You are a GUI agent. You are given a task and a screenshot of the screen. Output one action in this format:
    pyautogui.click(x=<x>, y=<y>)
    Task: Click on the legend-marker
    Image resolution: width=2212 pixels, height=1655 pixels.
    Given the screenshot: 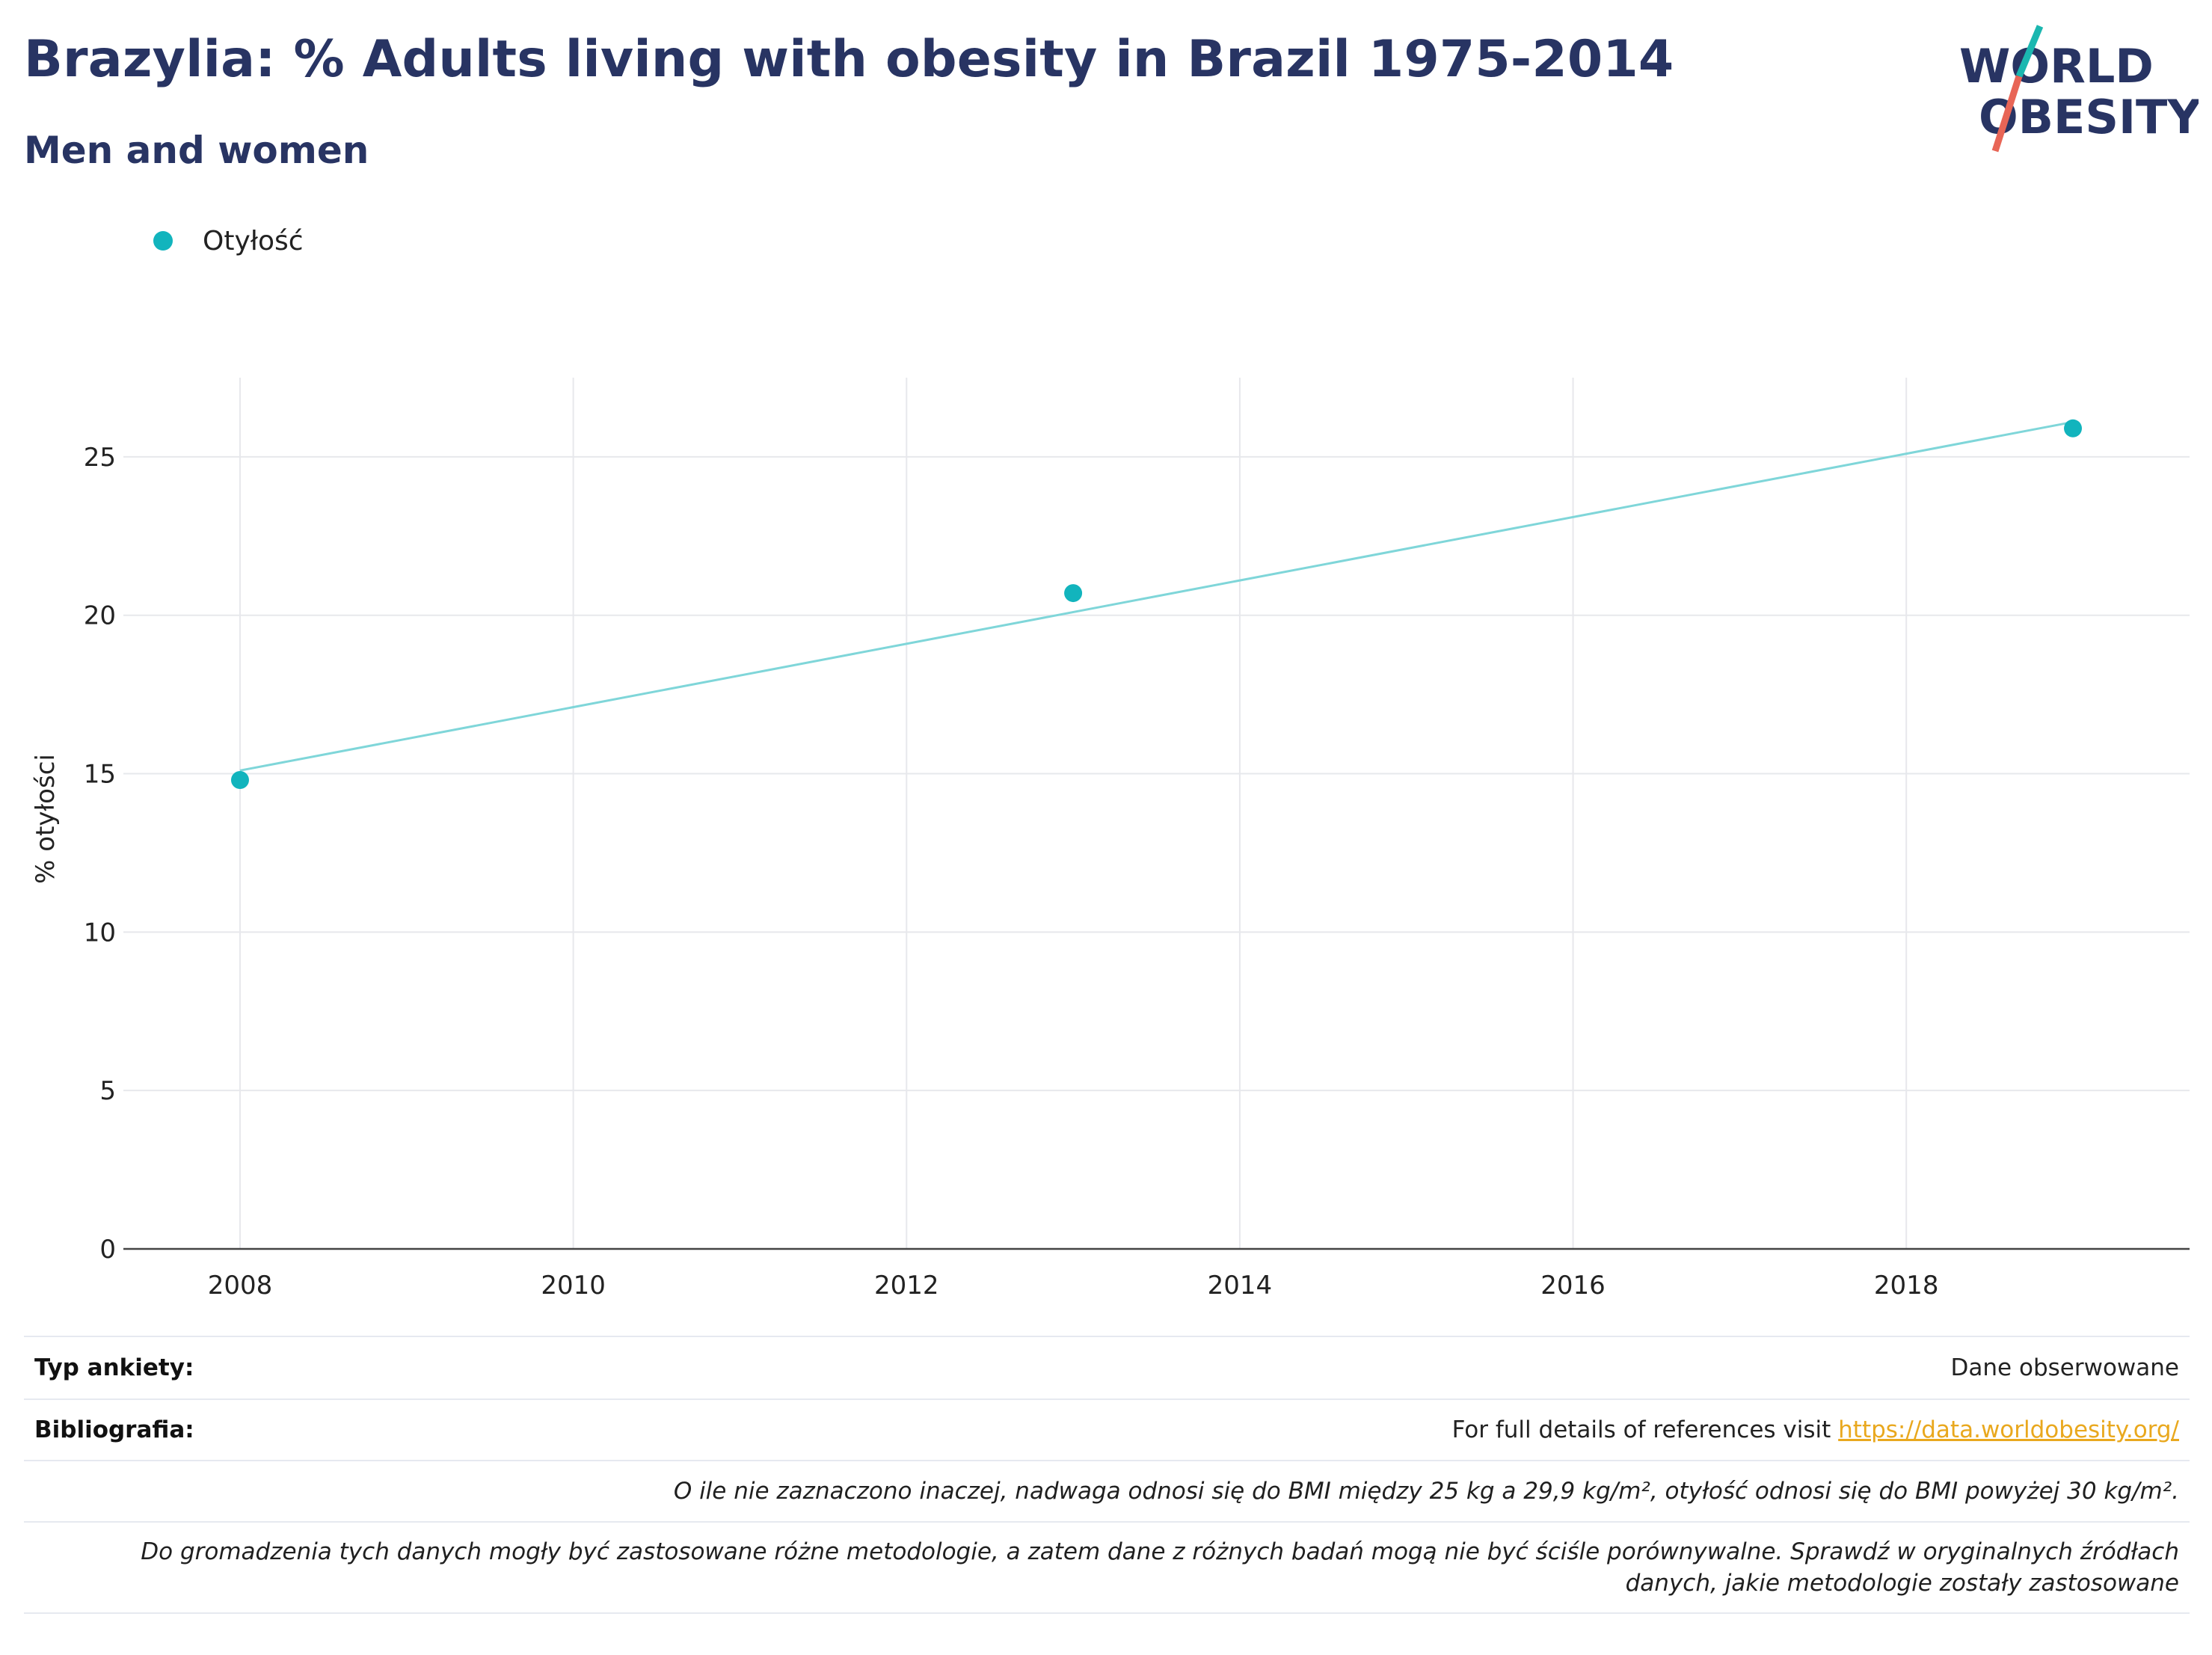 What is the action you would take?
    pyautogui.click(x=163, y=241)
    